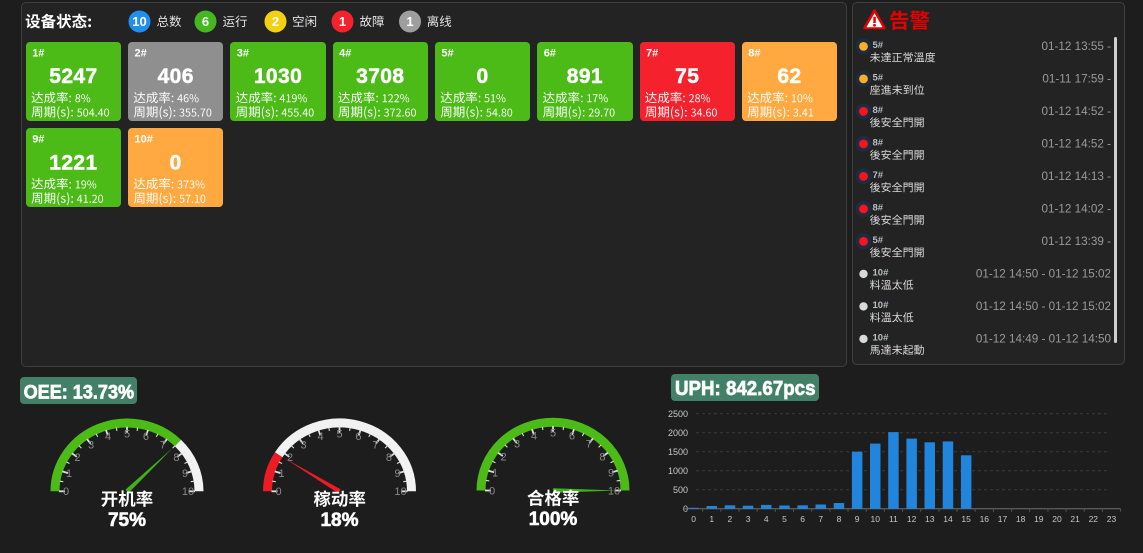 The height and width of the screenshot is (553, 1143). What do you see at coordinates (948, 519) in the screenshot?
I see `svg-text: 14` at bounding box center [948, 519].